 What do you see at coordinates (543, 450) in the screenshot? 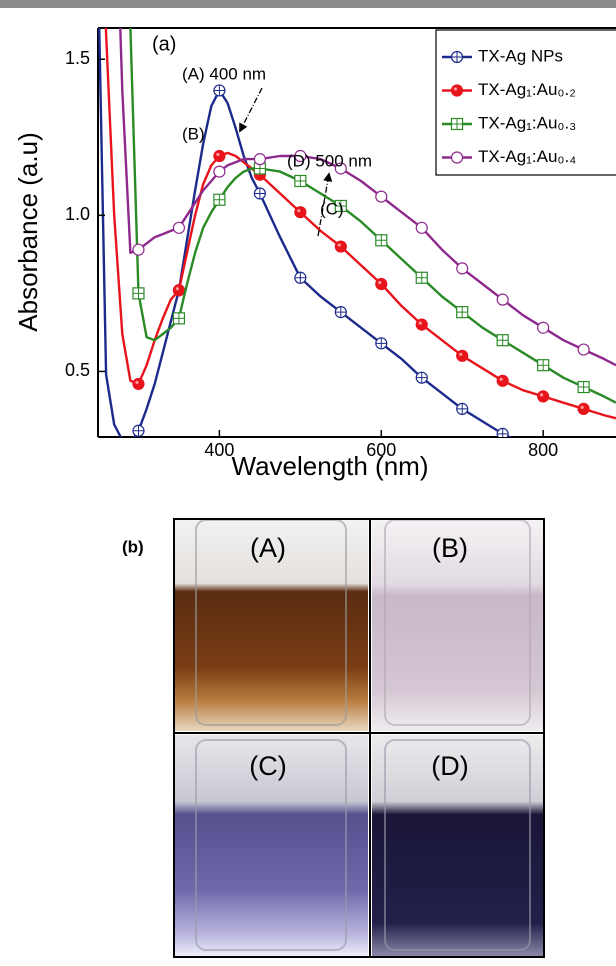
I see `x-tick-label: 800` at bounding box center [543, 450].